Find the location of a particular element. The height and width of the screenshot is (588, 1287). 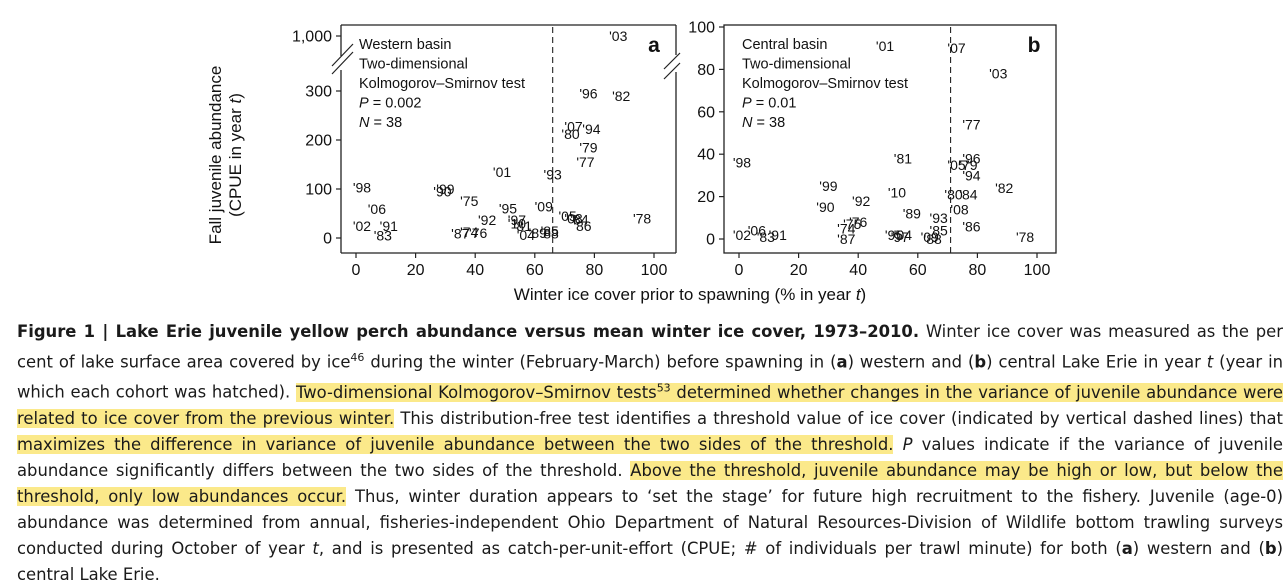

panel-letter: a is located at coordinates (654, 45).